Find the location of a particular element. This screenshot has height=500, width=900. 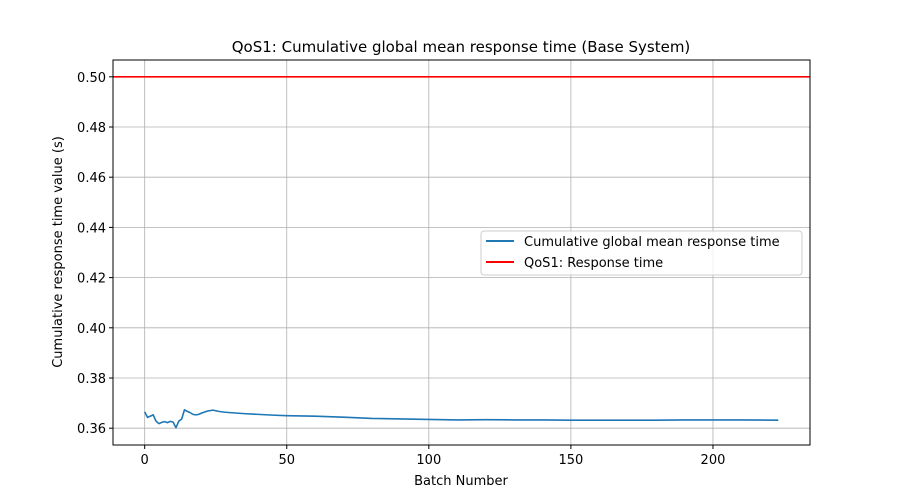

y-tick-label: 0.48 is located at coordinates (91, 128).